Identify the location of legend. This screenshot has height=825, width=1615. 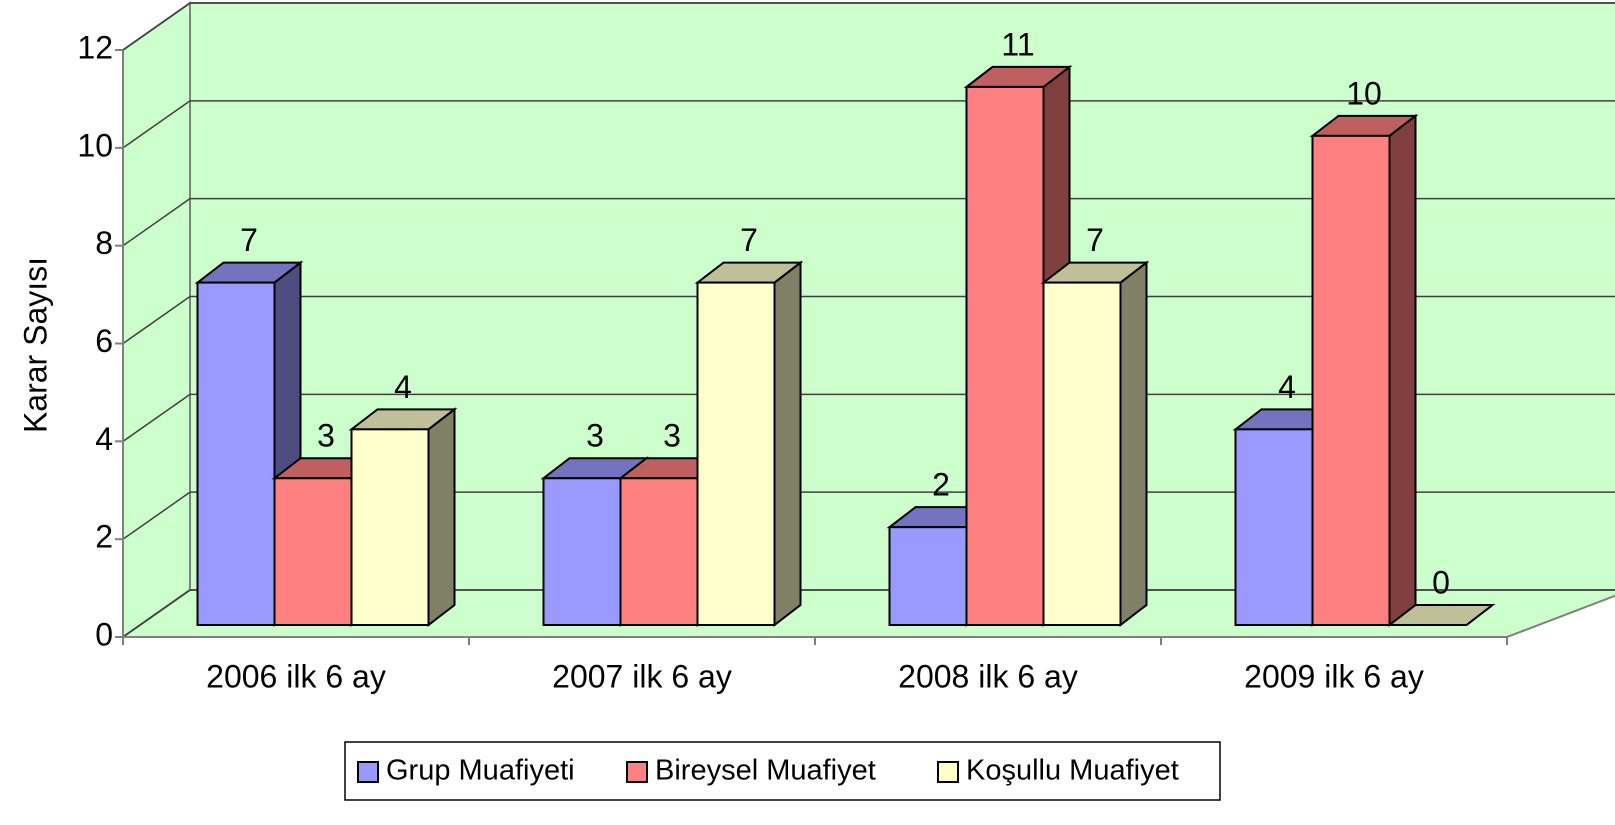
(782, 771).